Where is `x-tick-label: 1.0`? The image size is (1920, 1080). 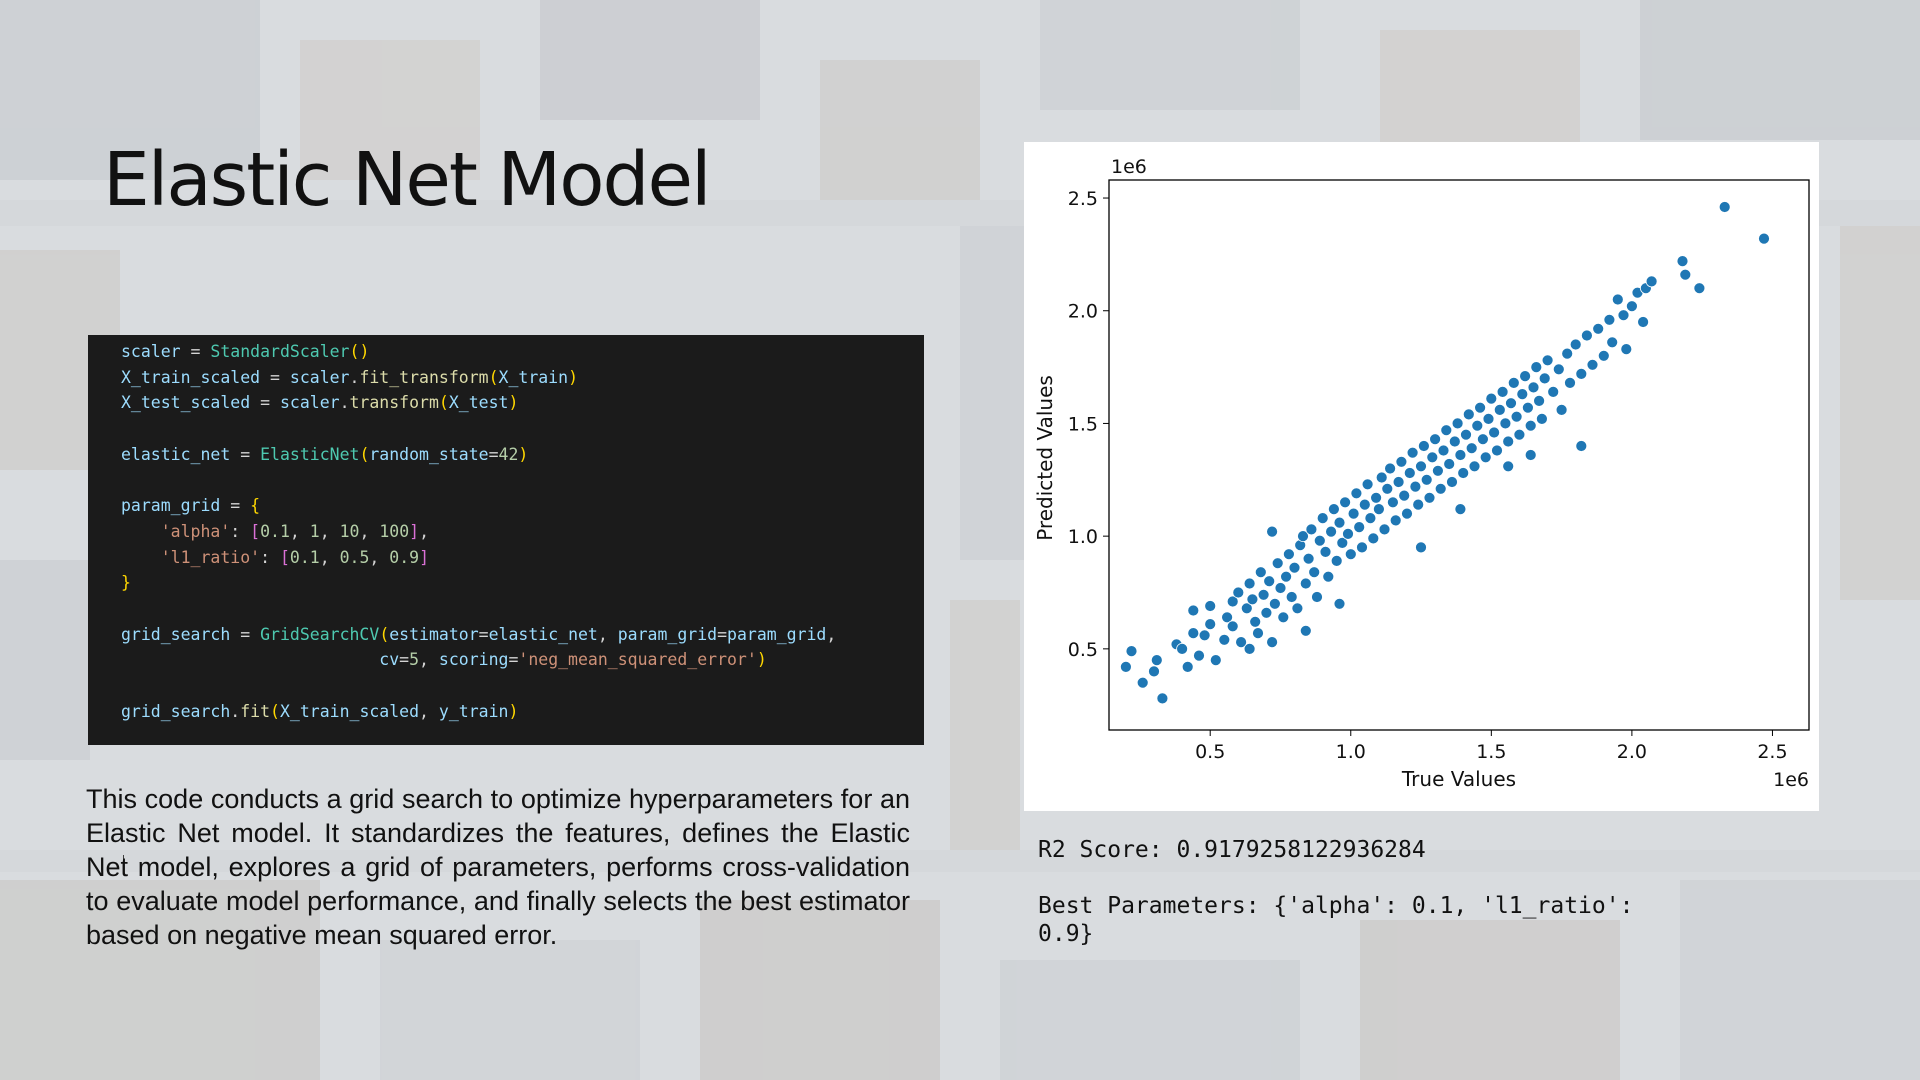
x-tick-label: 1.0 is located at coordinates (1351, 752).